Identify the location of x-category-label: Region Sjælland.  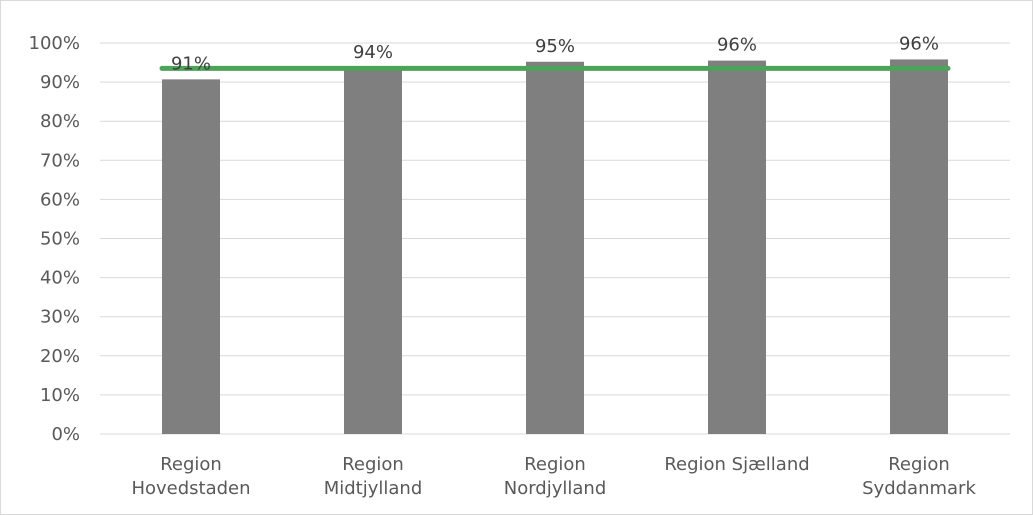
(736, 464).